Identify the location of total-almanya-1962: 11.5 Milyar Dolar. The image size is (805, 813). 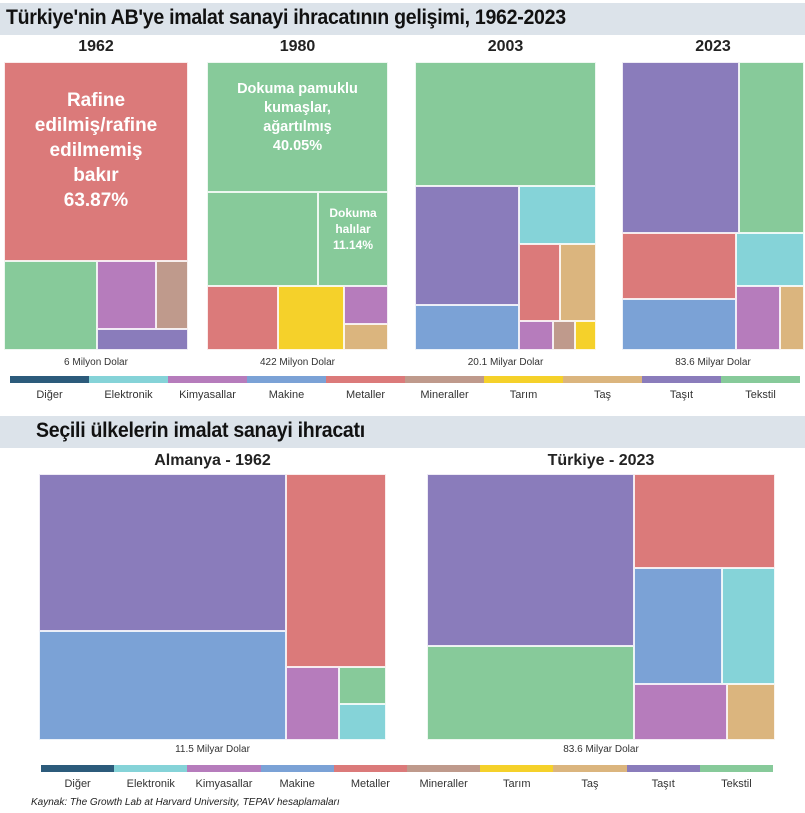
(212, 749).